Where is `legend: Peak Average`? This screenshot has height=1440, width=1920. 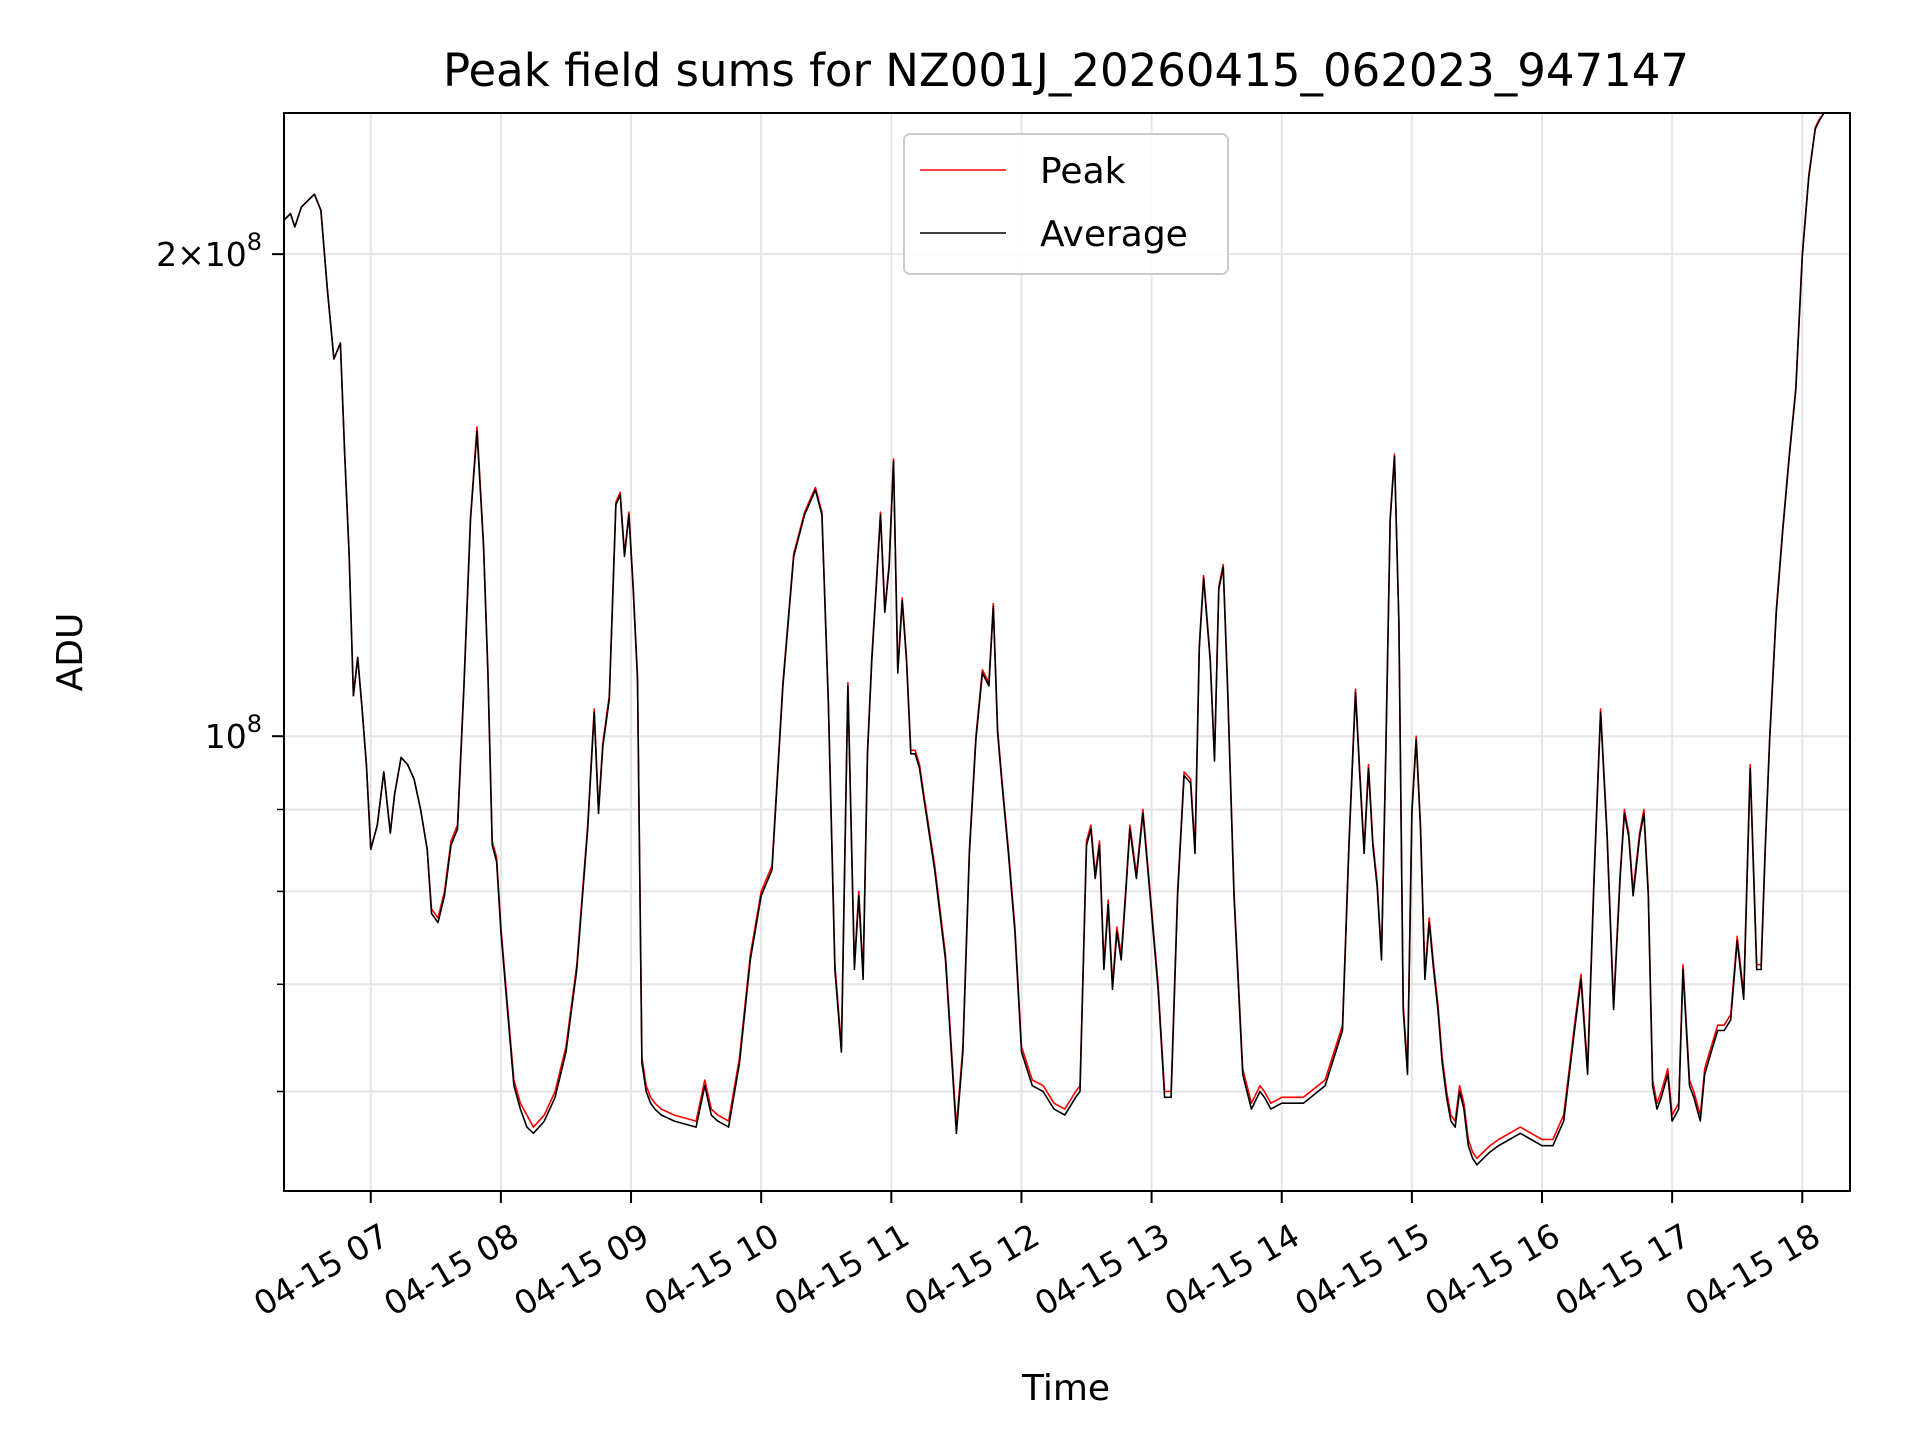
legend: Peak Average is located at coordinates (1066, 204).